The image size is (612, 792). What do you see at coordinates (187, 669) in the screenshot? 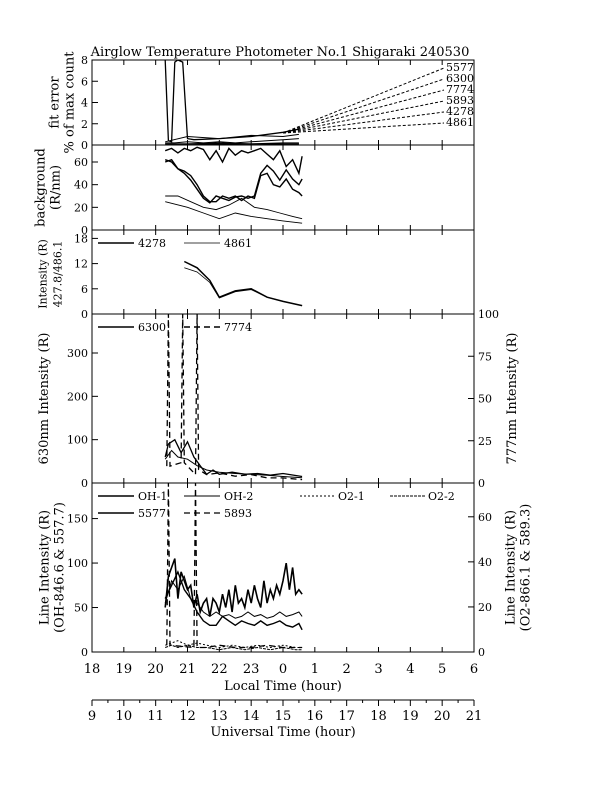
I see `x-tick-label-local: 21` at bounding box center [187, 669].